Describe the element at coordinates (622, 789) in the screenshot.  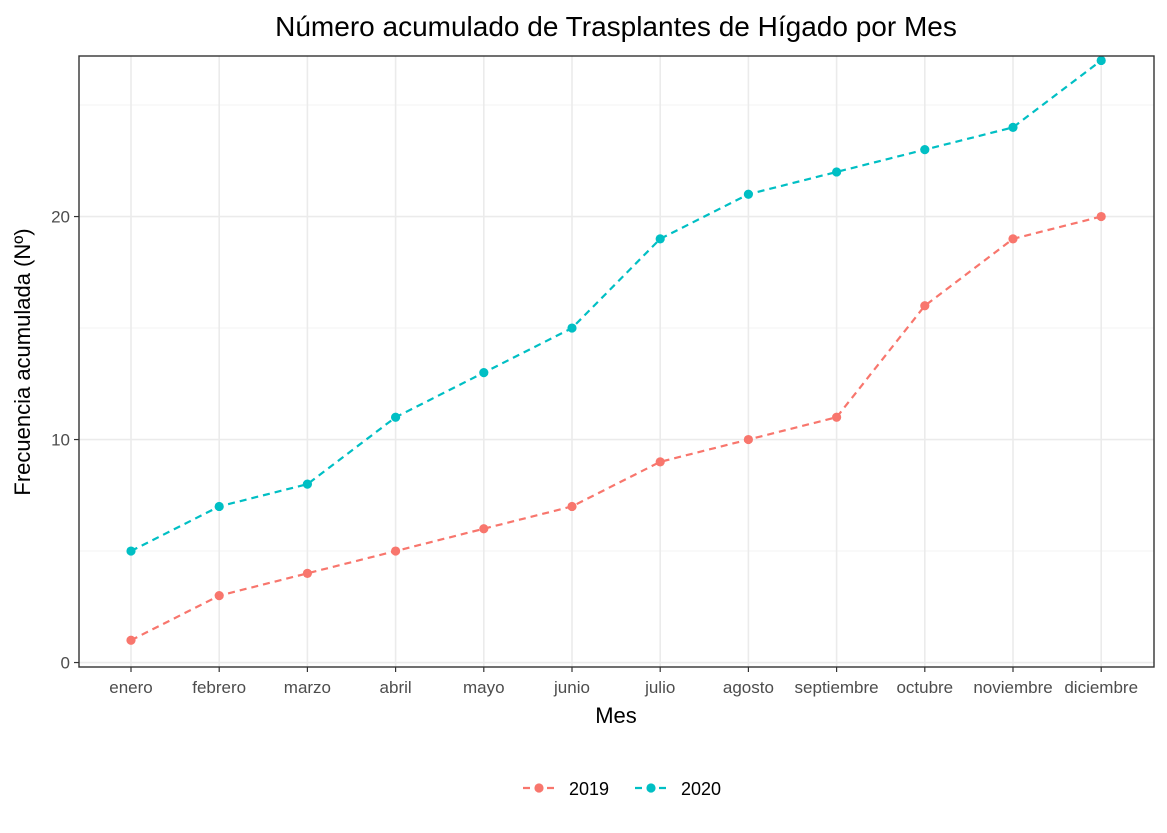
I see `legend: 2019 2020` at that location.